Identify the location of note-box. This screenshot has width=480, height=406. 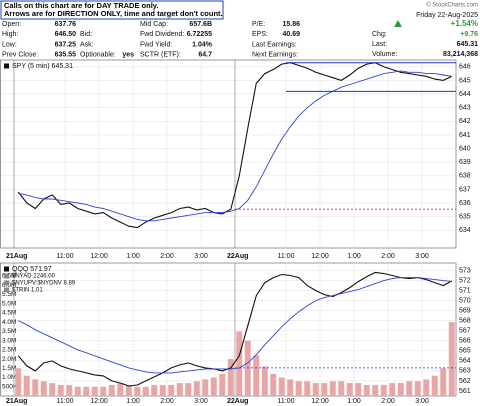
(112, 10).